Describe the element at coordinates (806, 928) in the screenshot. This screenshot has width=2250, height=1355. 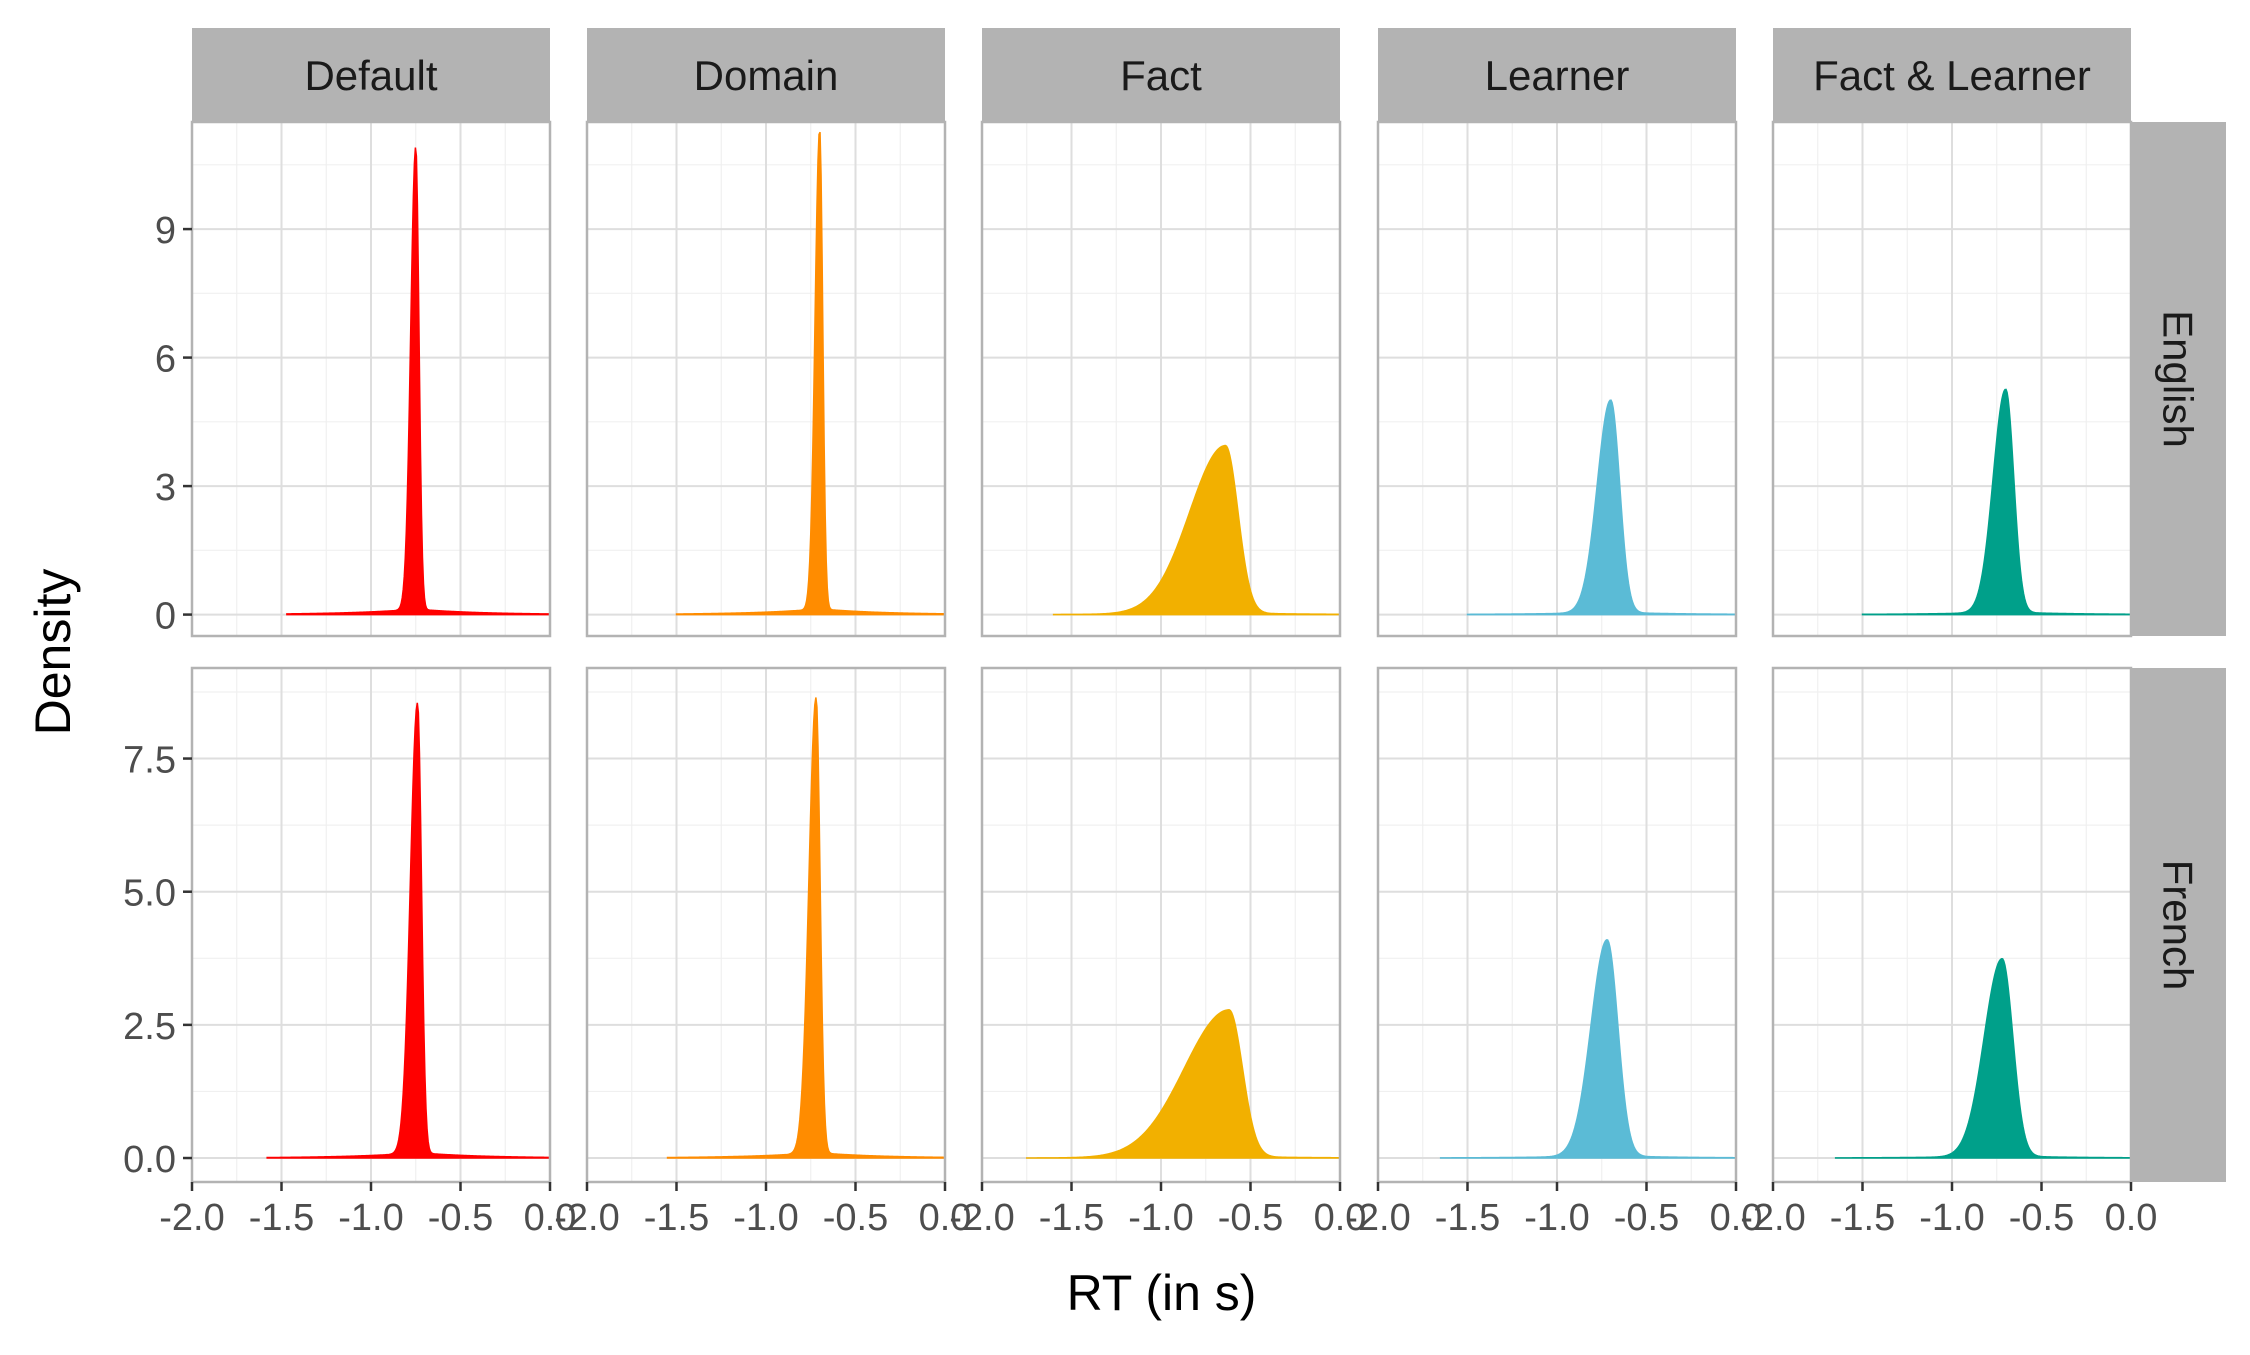
I see `density-french-domain` at that location.